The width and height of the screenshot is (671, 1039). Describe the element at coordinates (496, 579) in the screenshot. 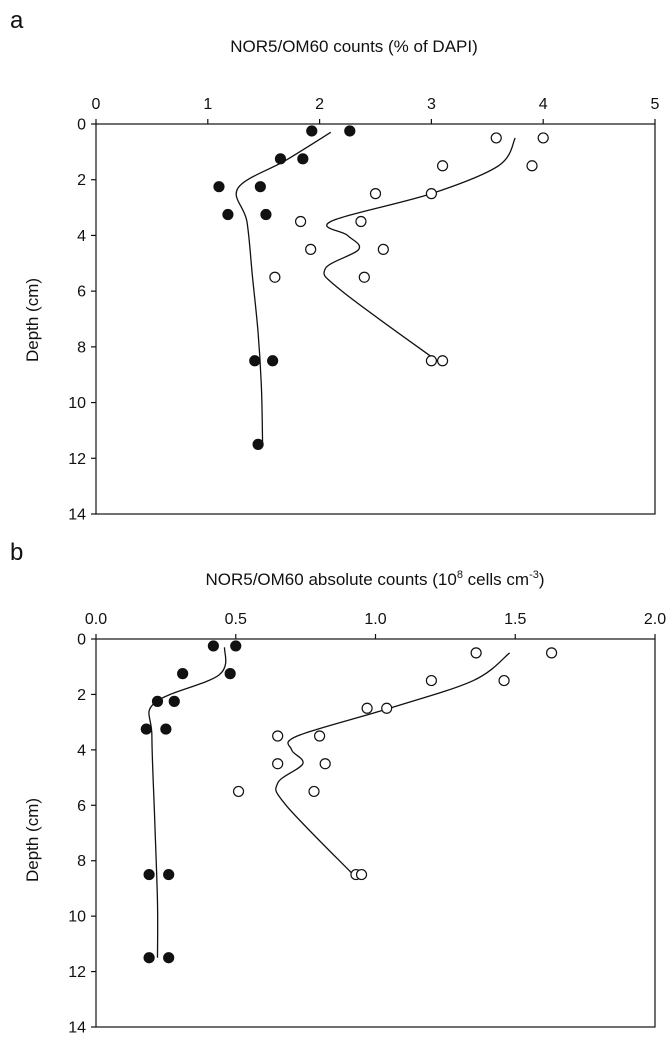

I see `x-axis-title-b-mid: cells cm` at that location.